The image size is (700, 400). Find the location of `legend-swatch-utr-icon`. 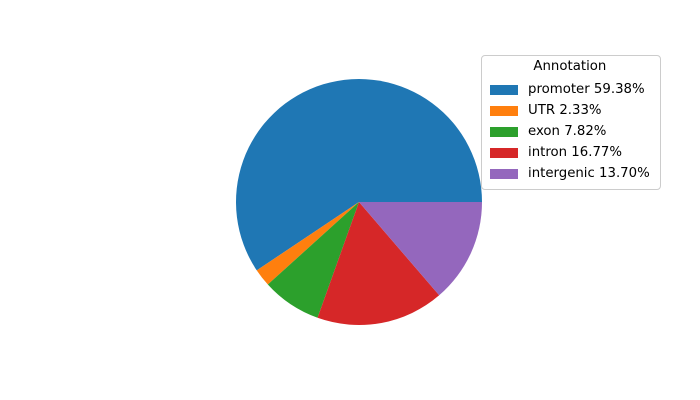

legend-swatch-utr-icon is located at coordinates (504, 110).